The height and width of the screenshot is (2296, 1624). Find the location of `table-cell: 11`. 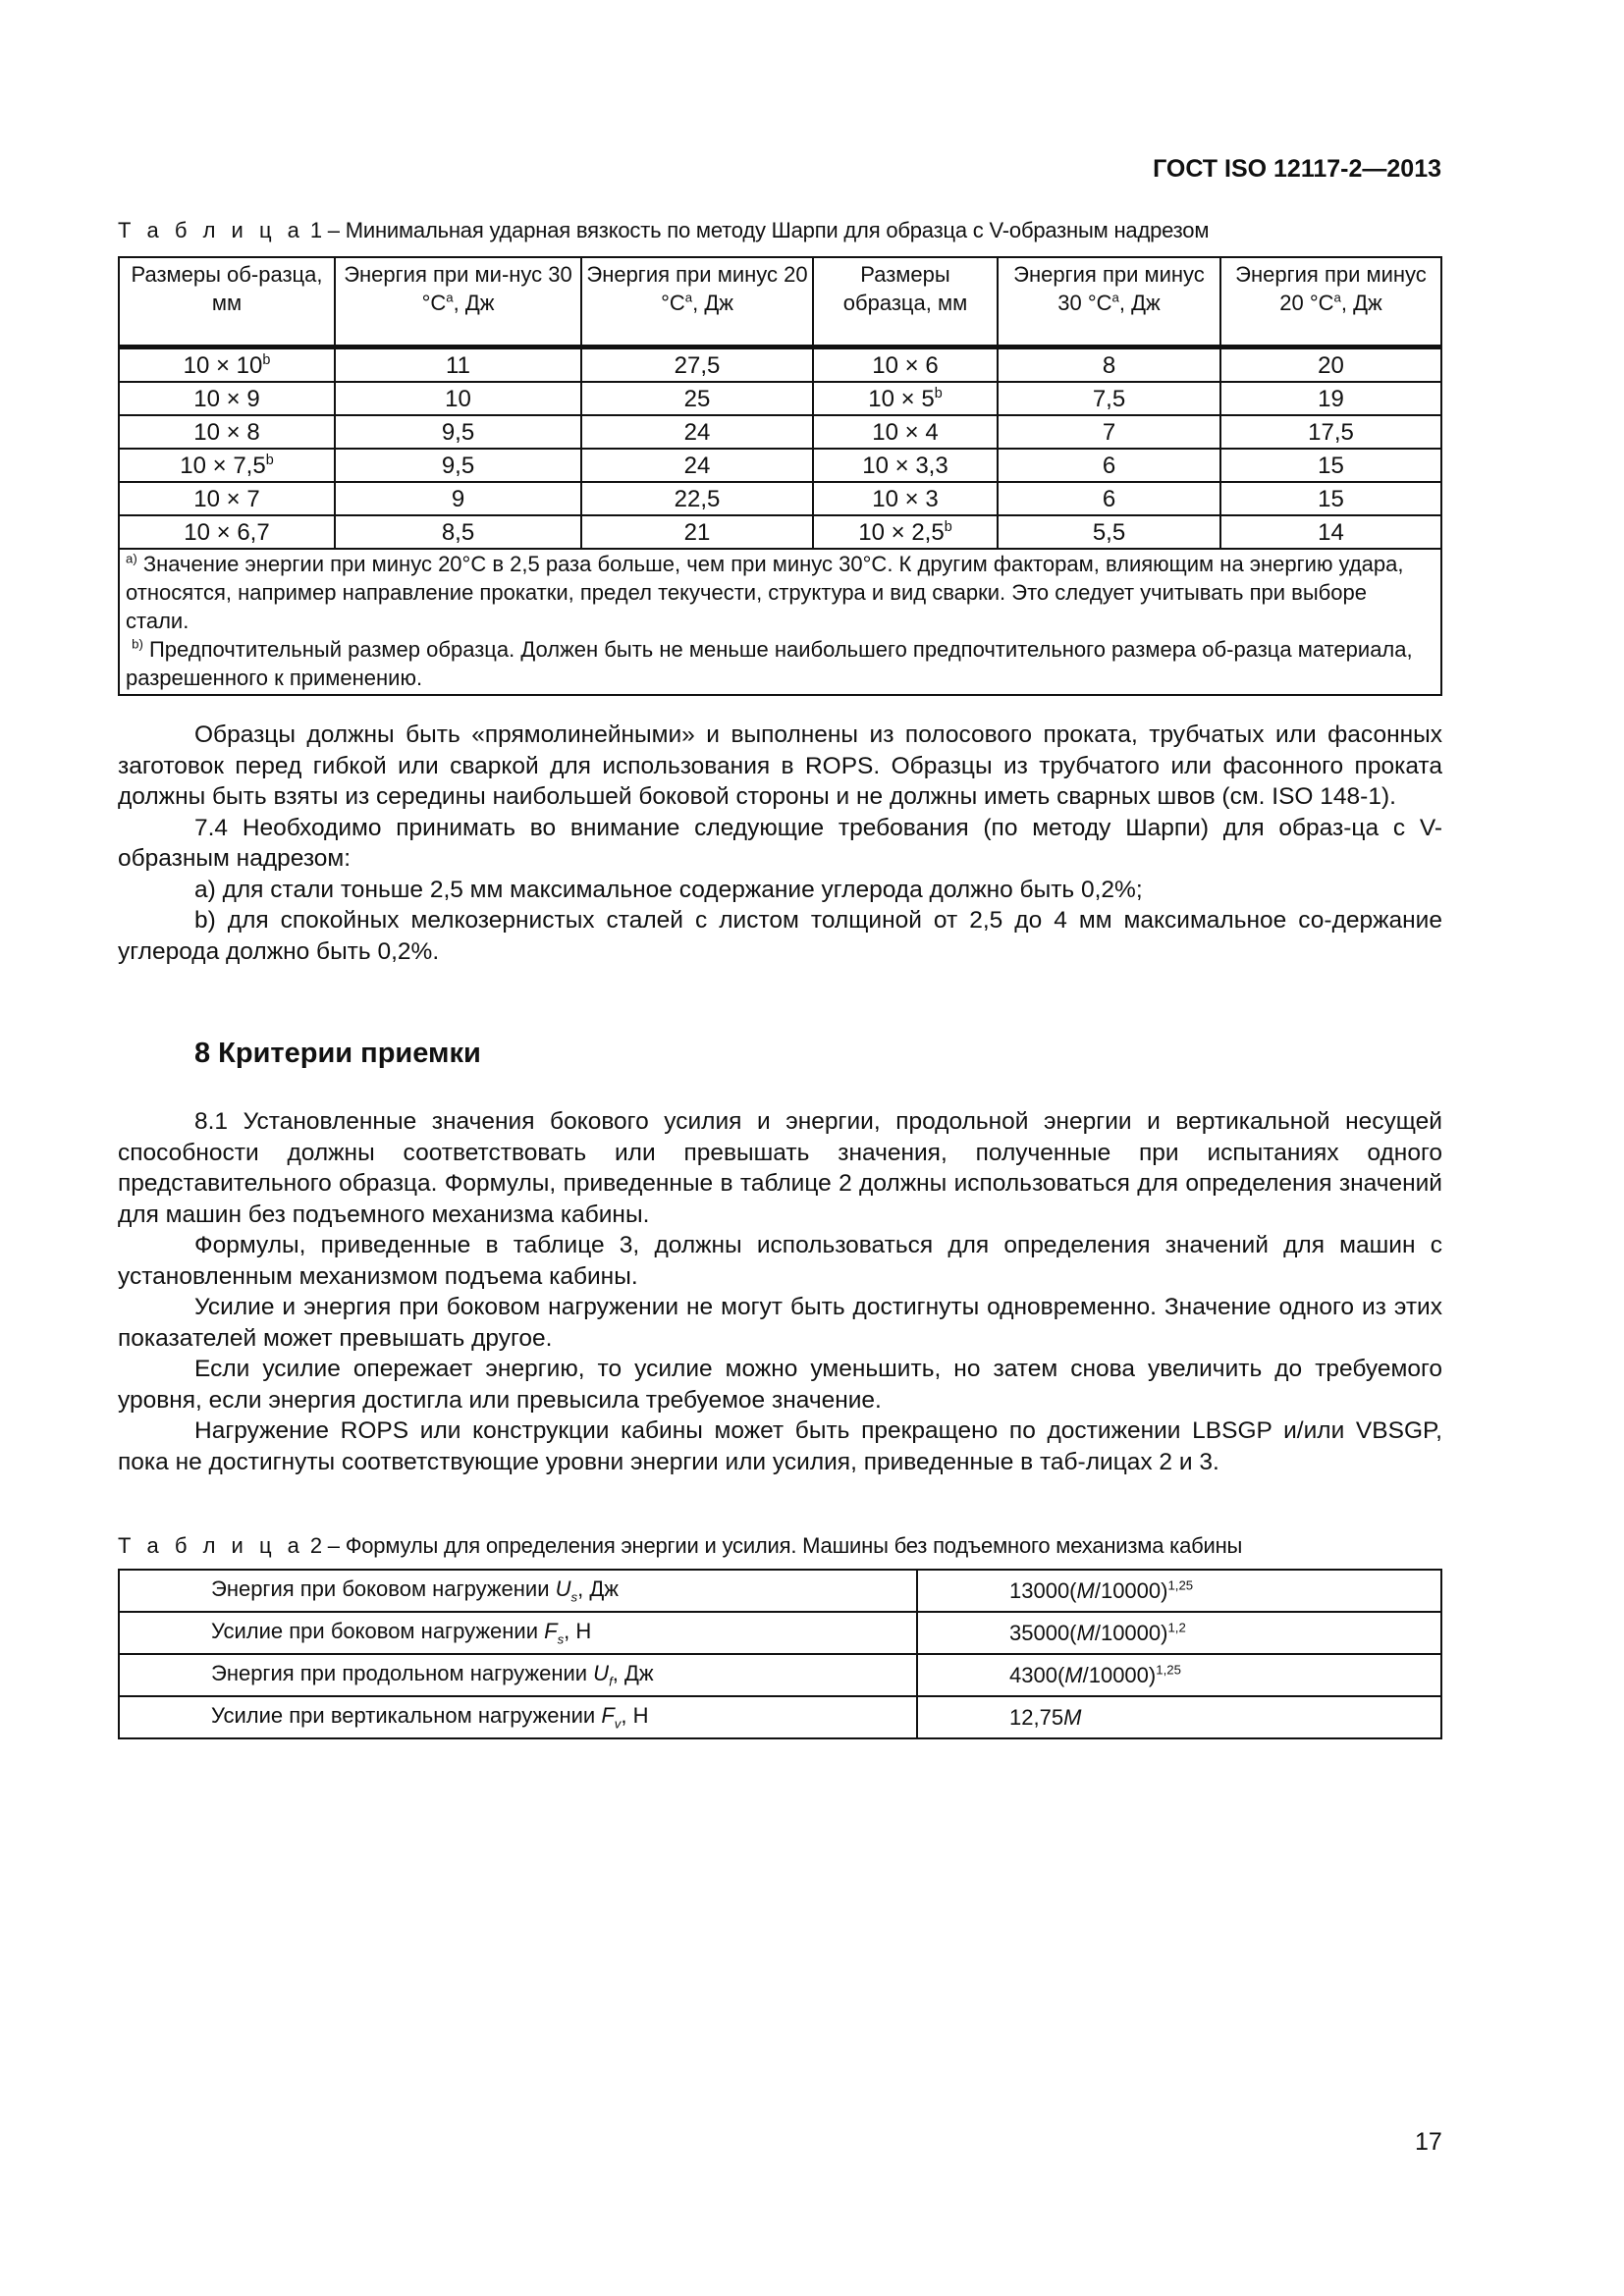

table-cell: 11 is located at coordinates (458, 365).